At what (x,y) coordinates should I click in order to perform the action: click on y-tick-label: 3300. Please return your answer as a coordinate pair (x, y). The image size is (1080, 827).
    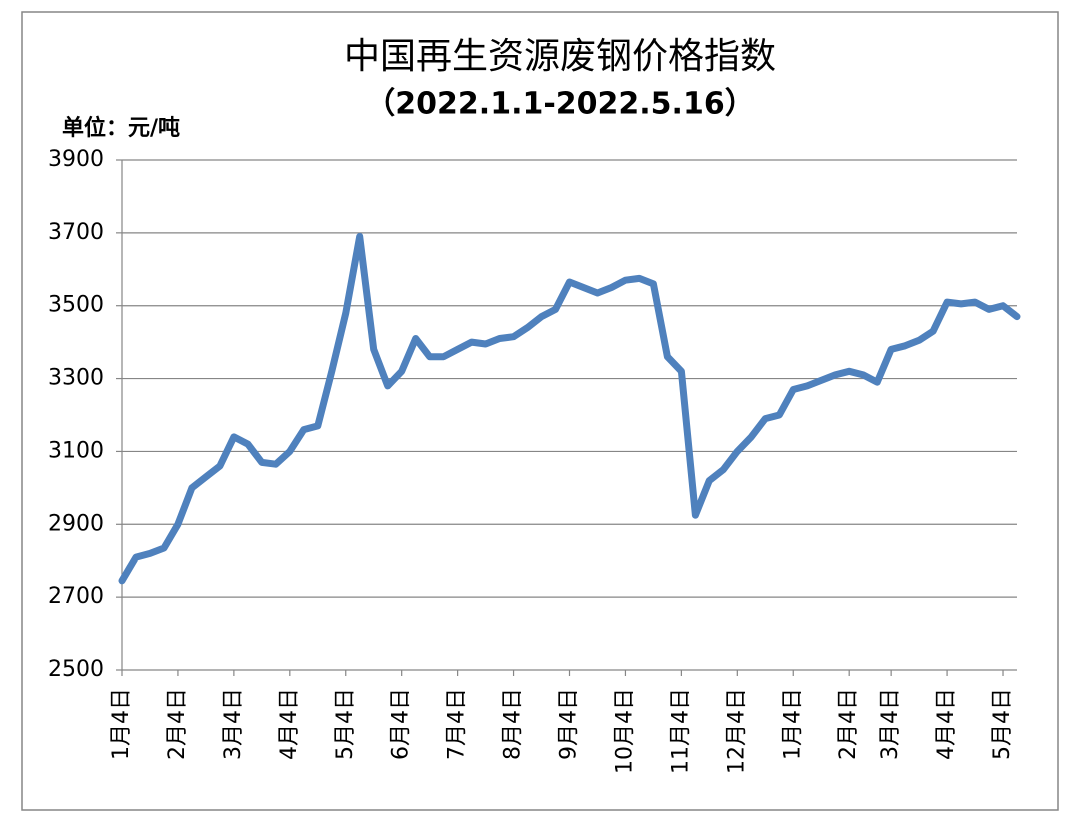
    Looking at the image, I should click on (76, 378).